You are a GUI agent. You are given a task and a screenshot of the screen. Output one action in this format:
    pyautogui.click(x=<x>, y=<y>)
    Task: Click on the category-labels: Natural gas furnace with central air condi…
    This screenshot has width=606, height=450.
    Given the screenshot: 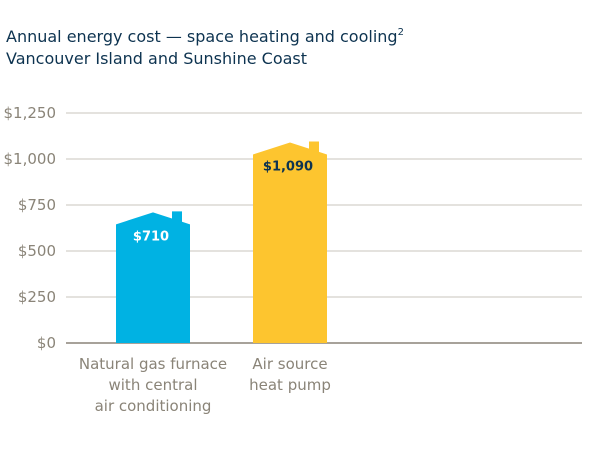 What is the action you would take?
    pyautogui.click(x=205, y=385)
    